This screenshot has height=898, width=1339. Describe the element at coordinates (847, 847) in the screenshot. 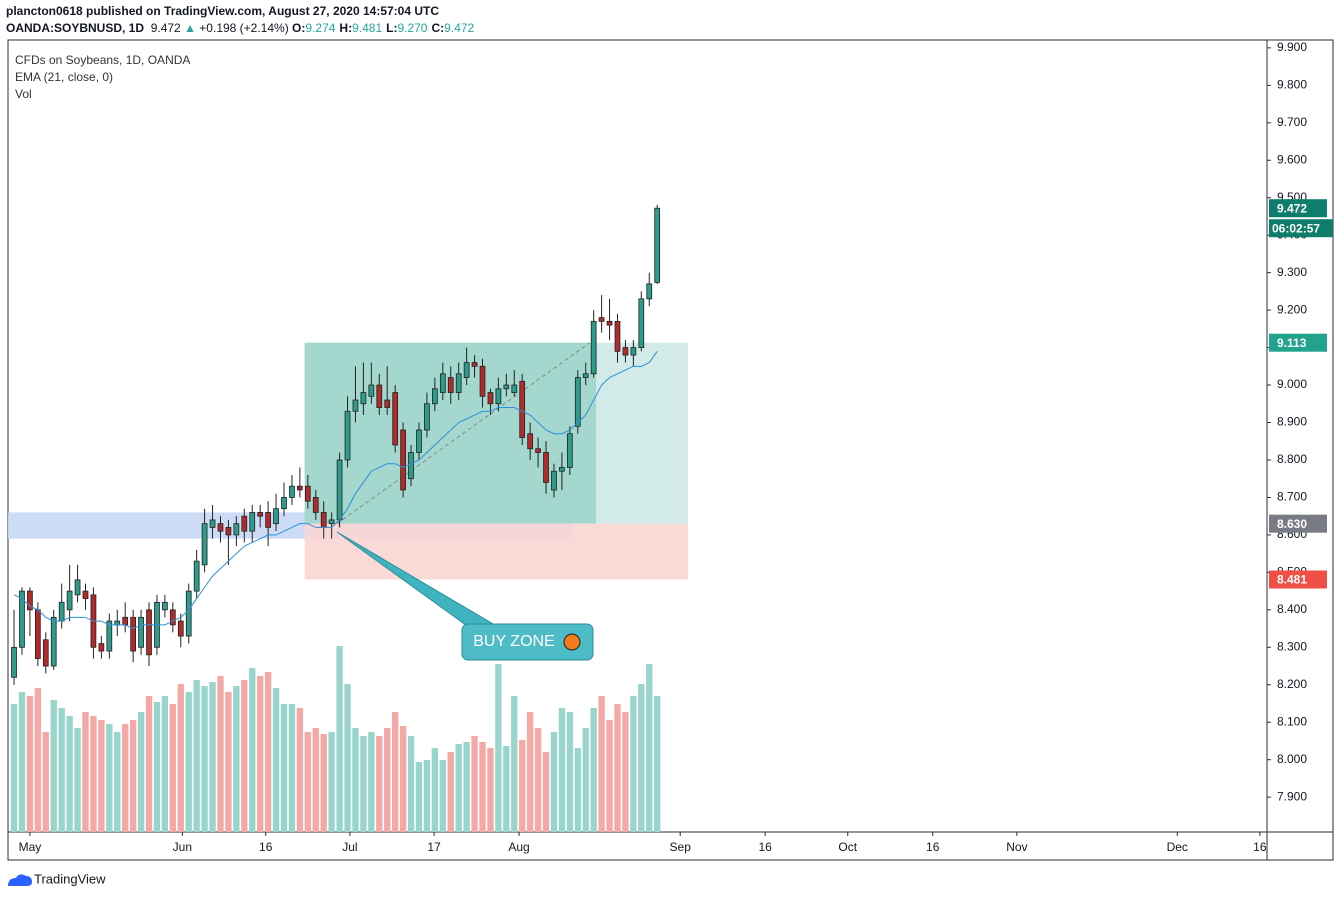

I see `x-tick-label: Oct` at that location.